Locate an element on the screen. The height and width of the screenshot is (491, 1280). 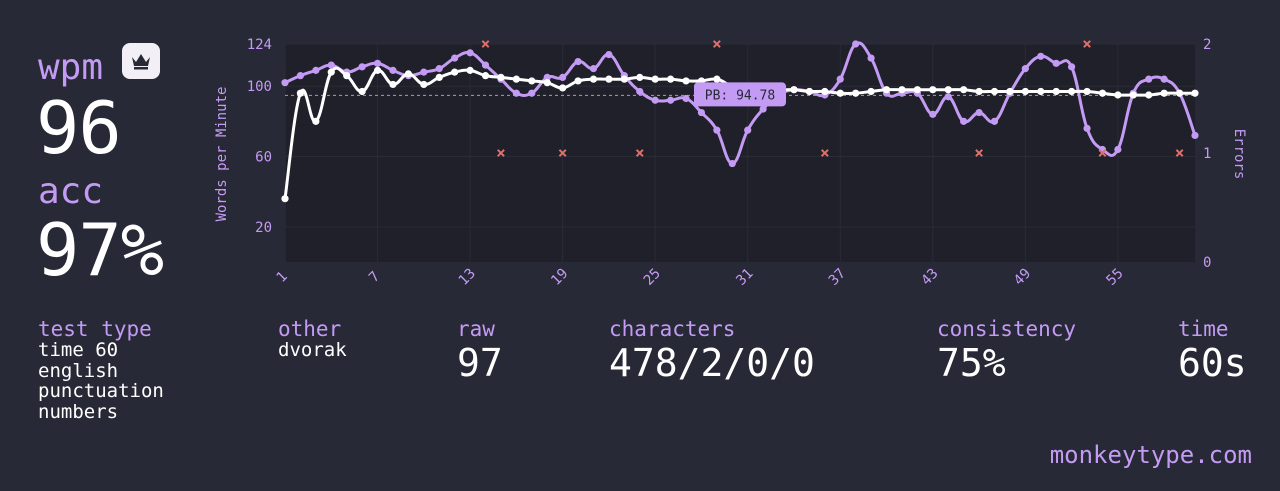
wpm-label: wpm is located at coordinates (71, 67).